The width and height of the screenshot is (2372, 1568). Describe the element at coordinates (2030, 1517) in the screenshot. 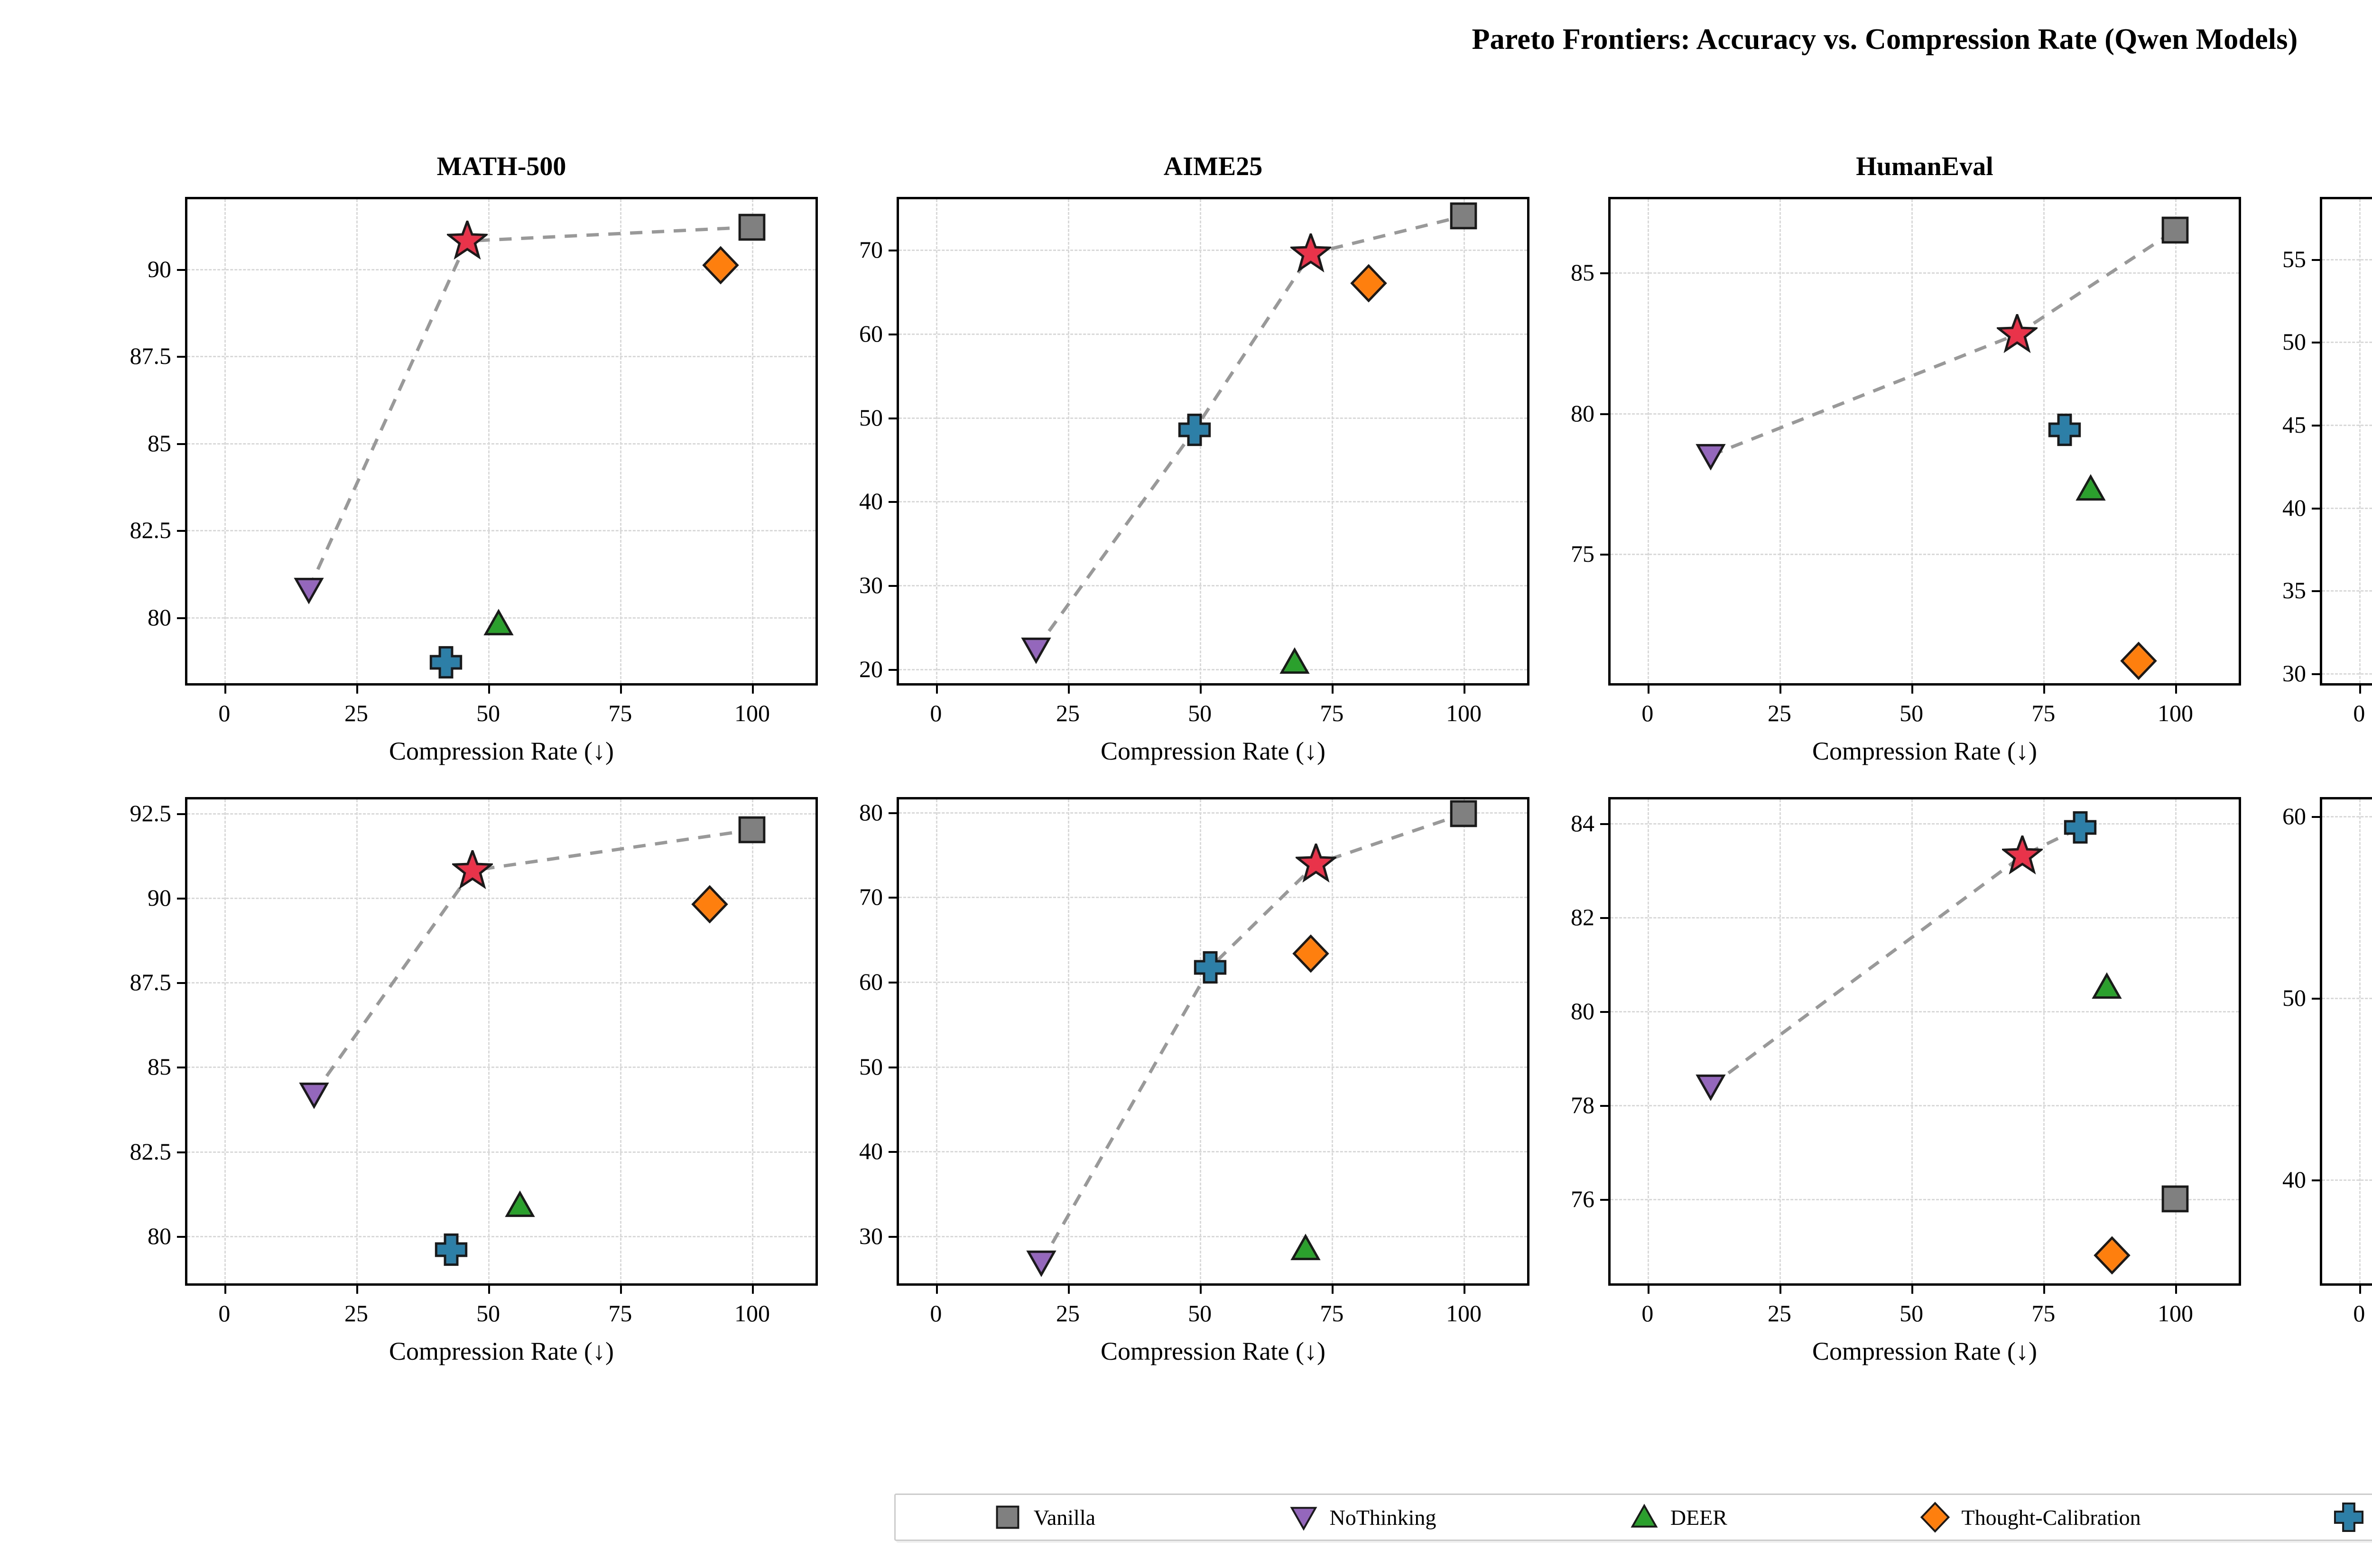

I see `legend-item-thought-calibration: Thought-Calibration` at that location.